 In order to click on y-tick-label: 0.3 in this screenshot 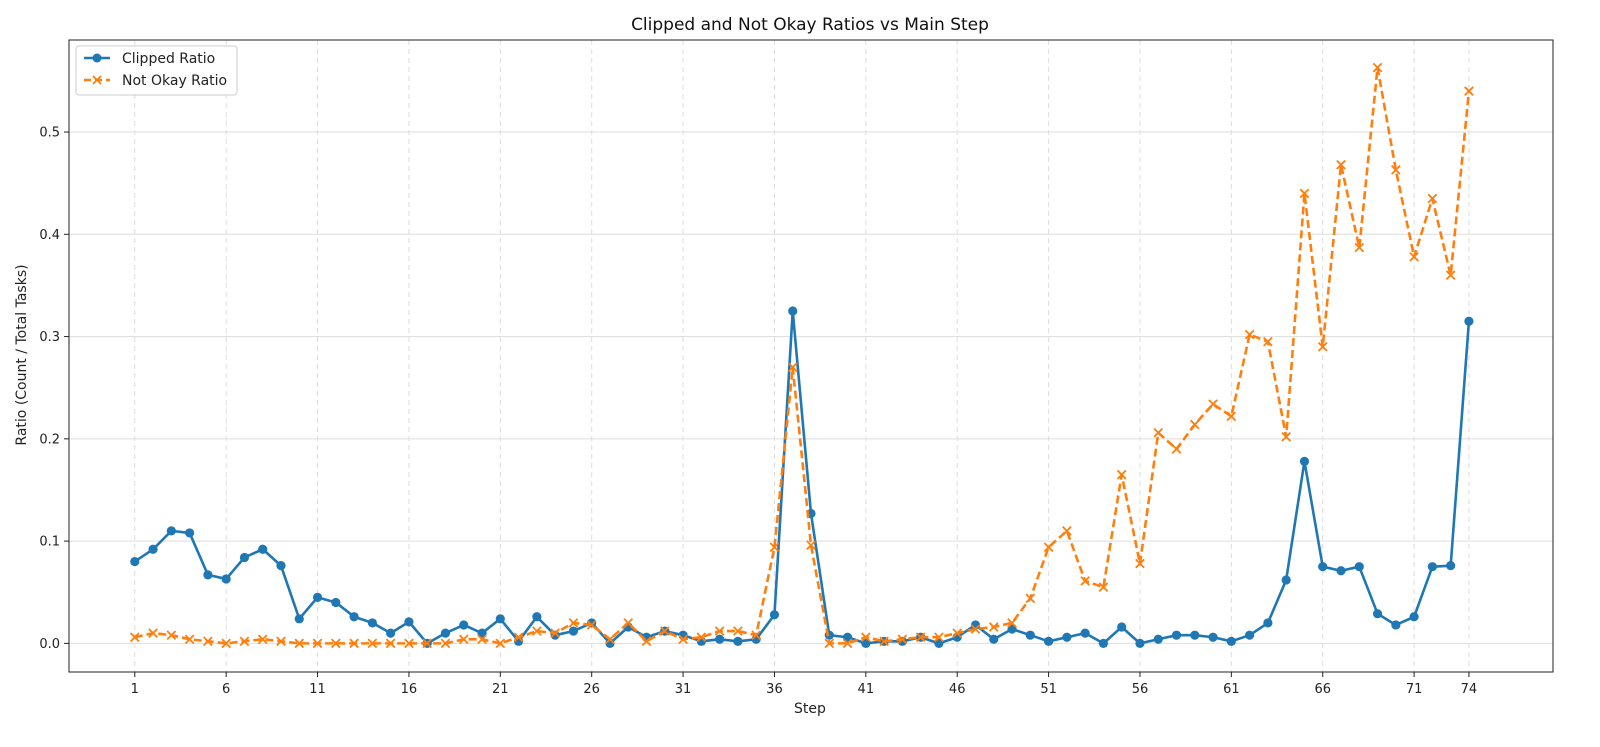, I will do `click(49, 337)`.